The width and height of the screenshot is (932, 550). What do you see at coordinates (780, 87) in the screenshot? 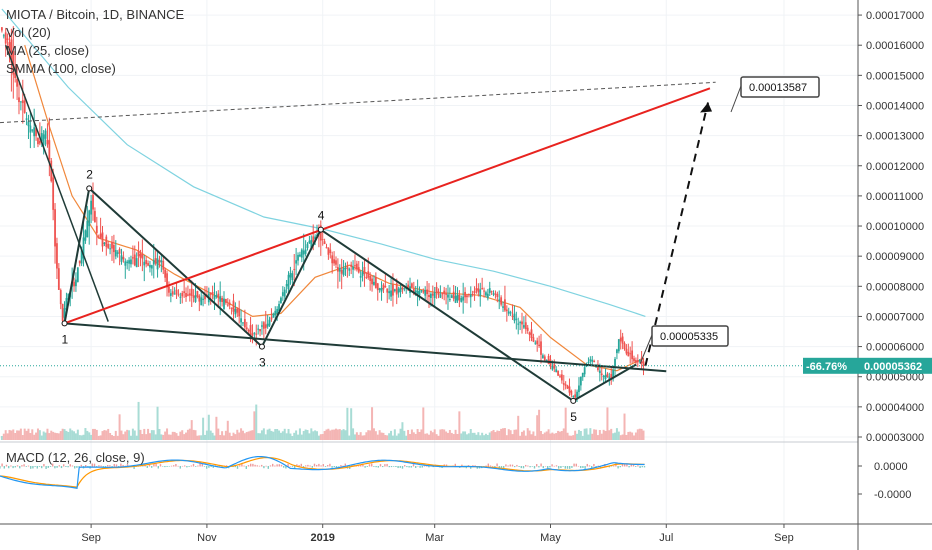
I see `target-callout-box` at bounding box center [780, 87].